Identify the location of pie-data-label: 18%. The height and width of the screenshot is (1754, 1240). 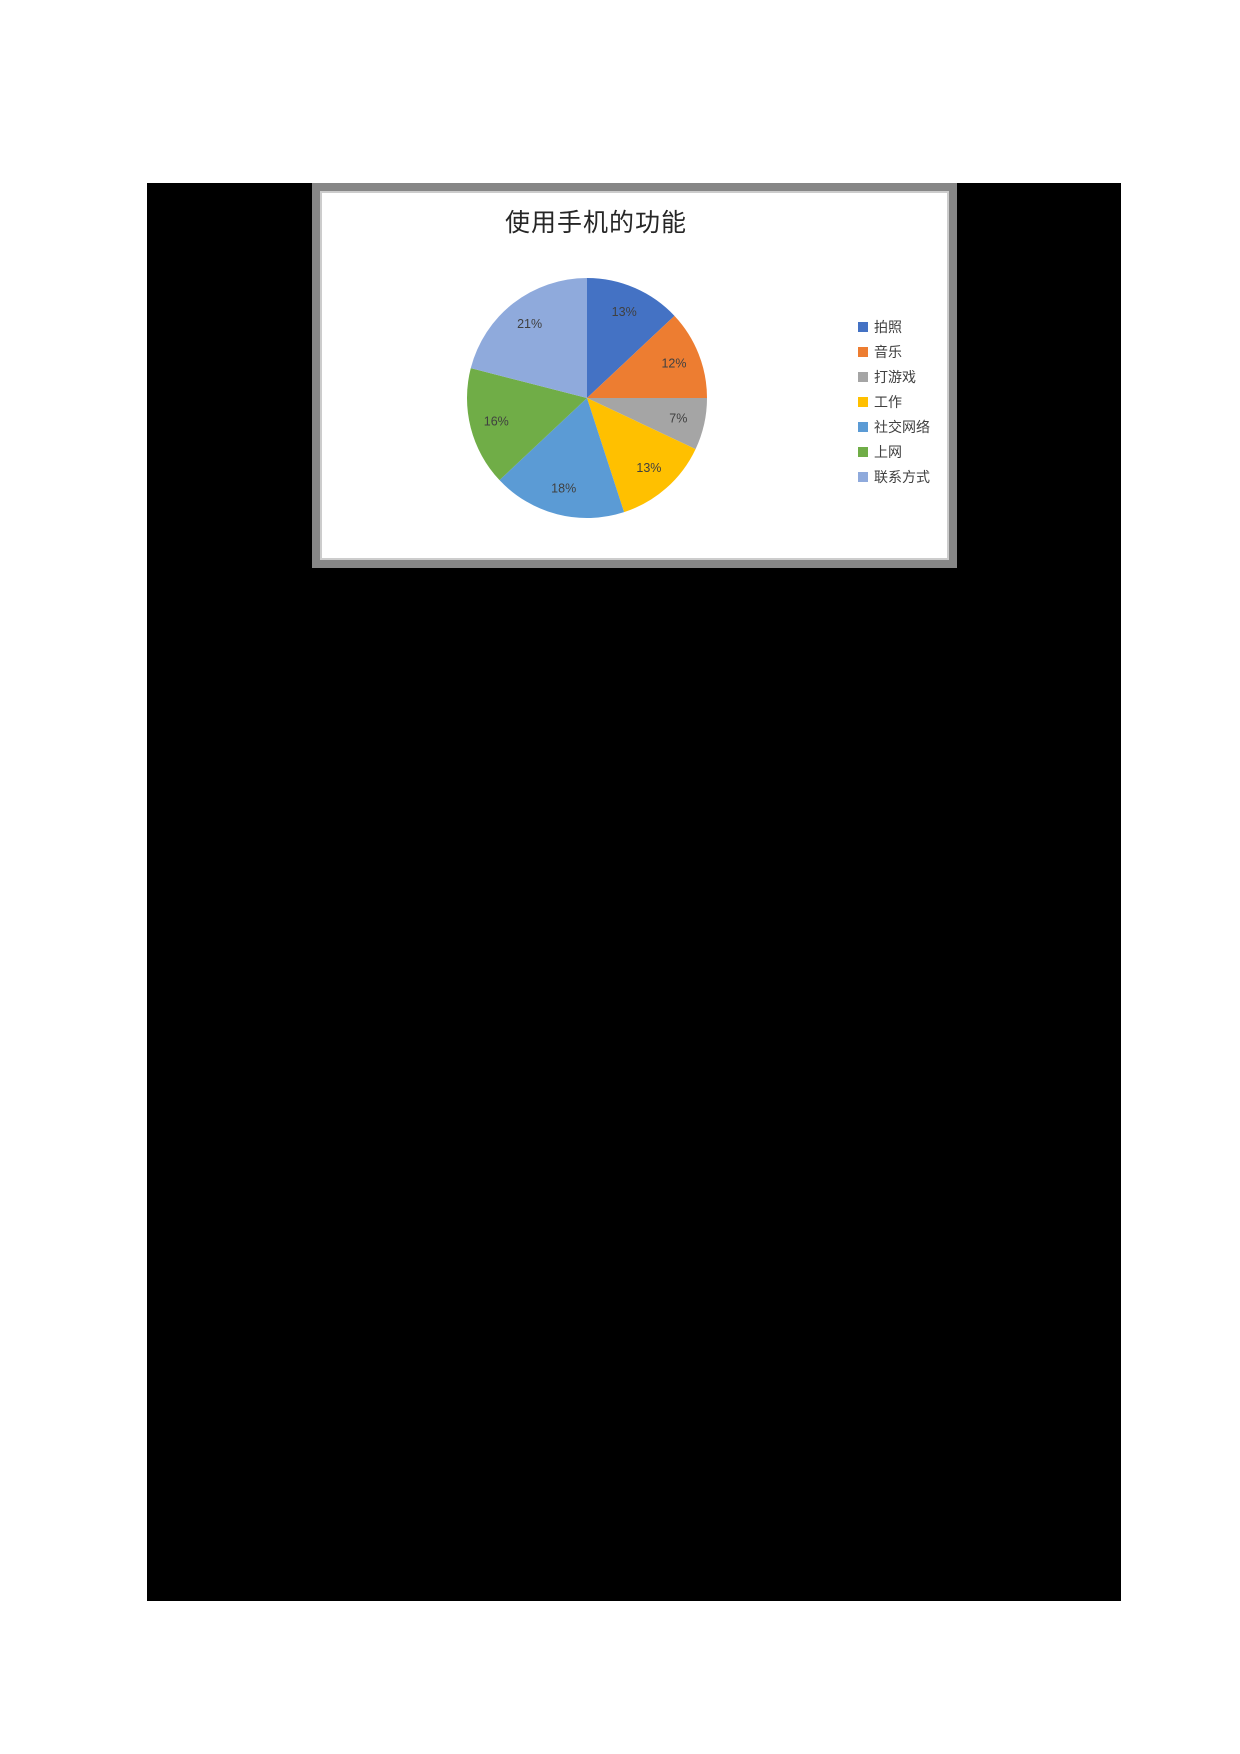
(563, 489).